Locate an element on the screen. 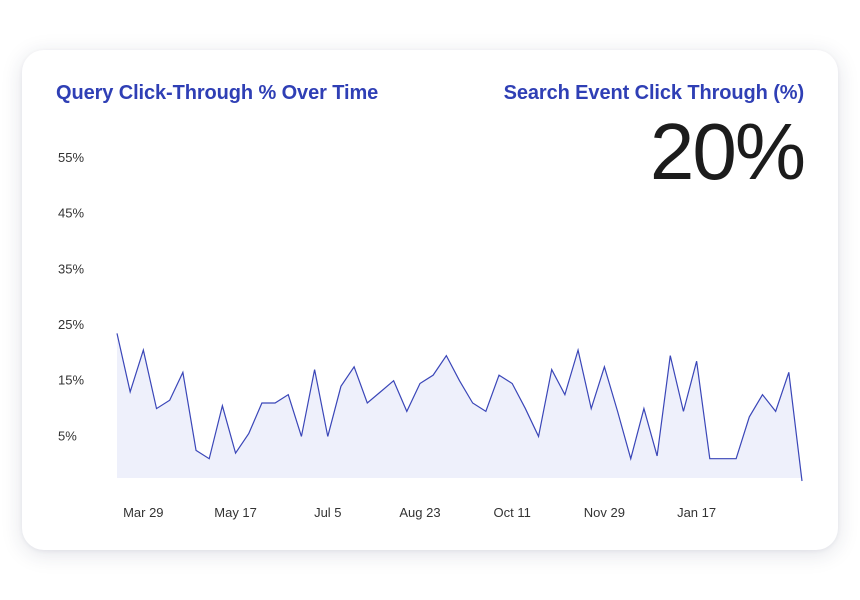 This screenshot has width=860, height=600. y-tick-label: 5% is located at coordinates (67, 435).